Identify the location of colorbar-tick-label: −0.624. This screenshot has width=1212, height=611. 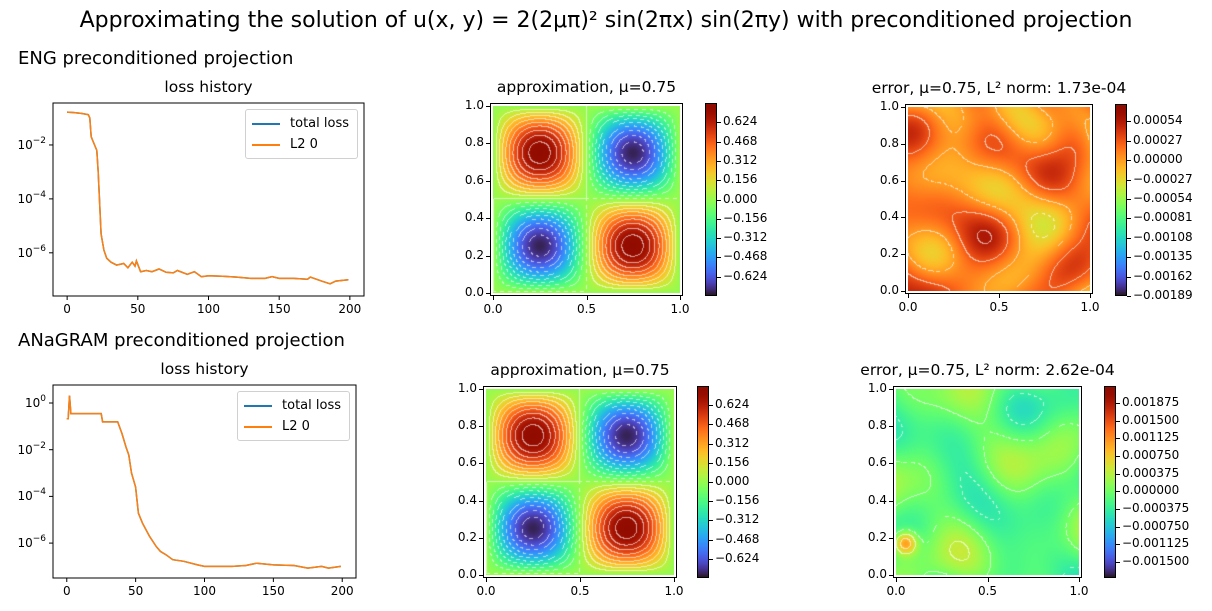
(745, 275).